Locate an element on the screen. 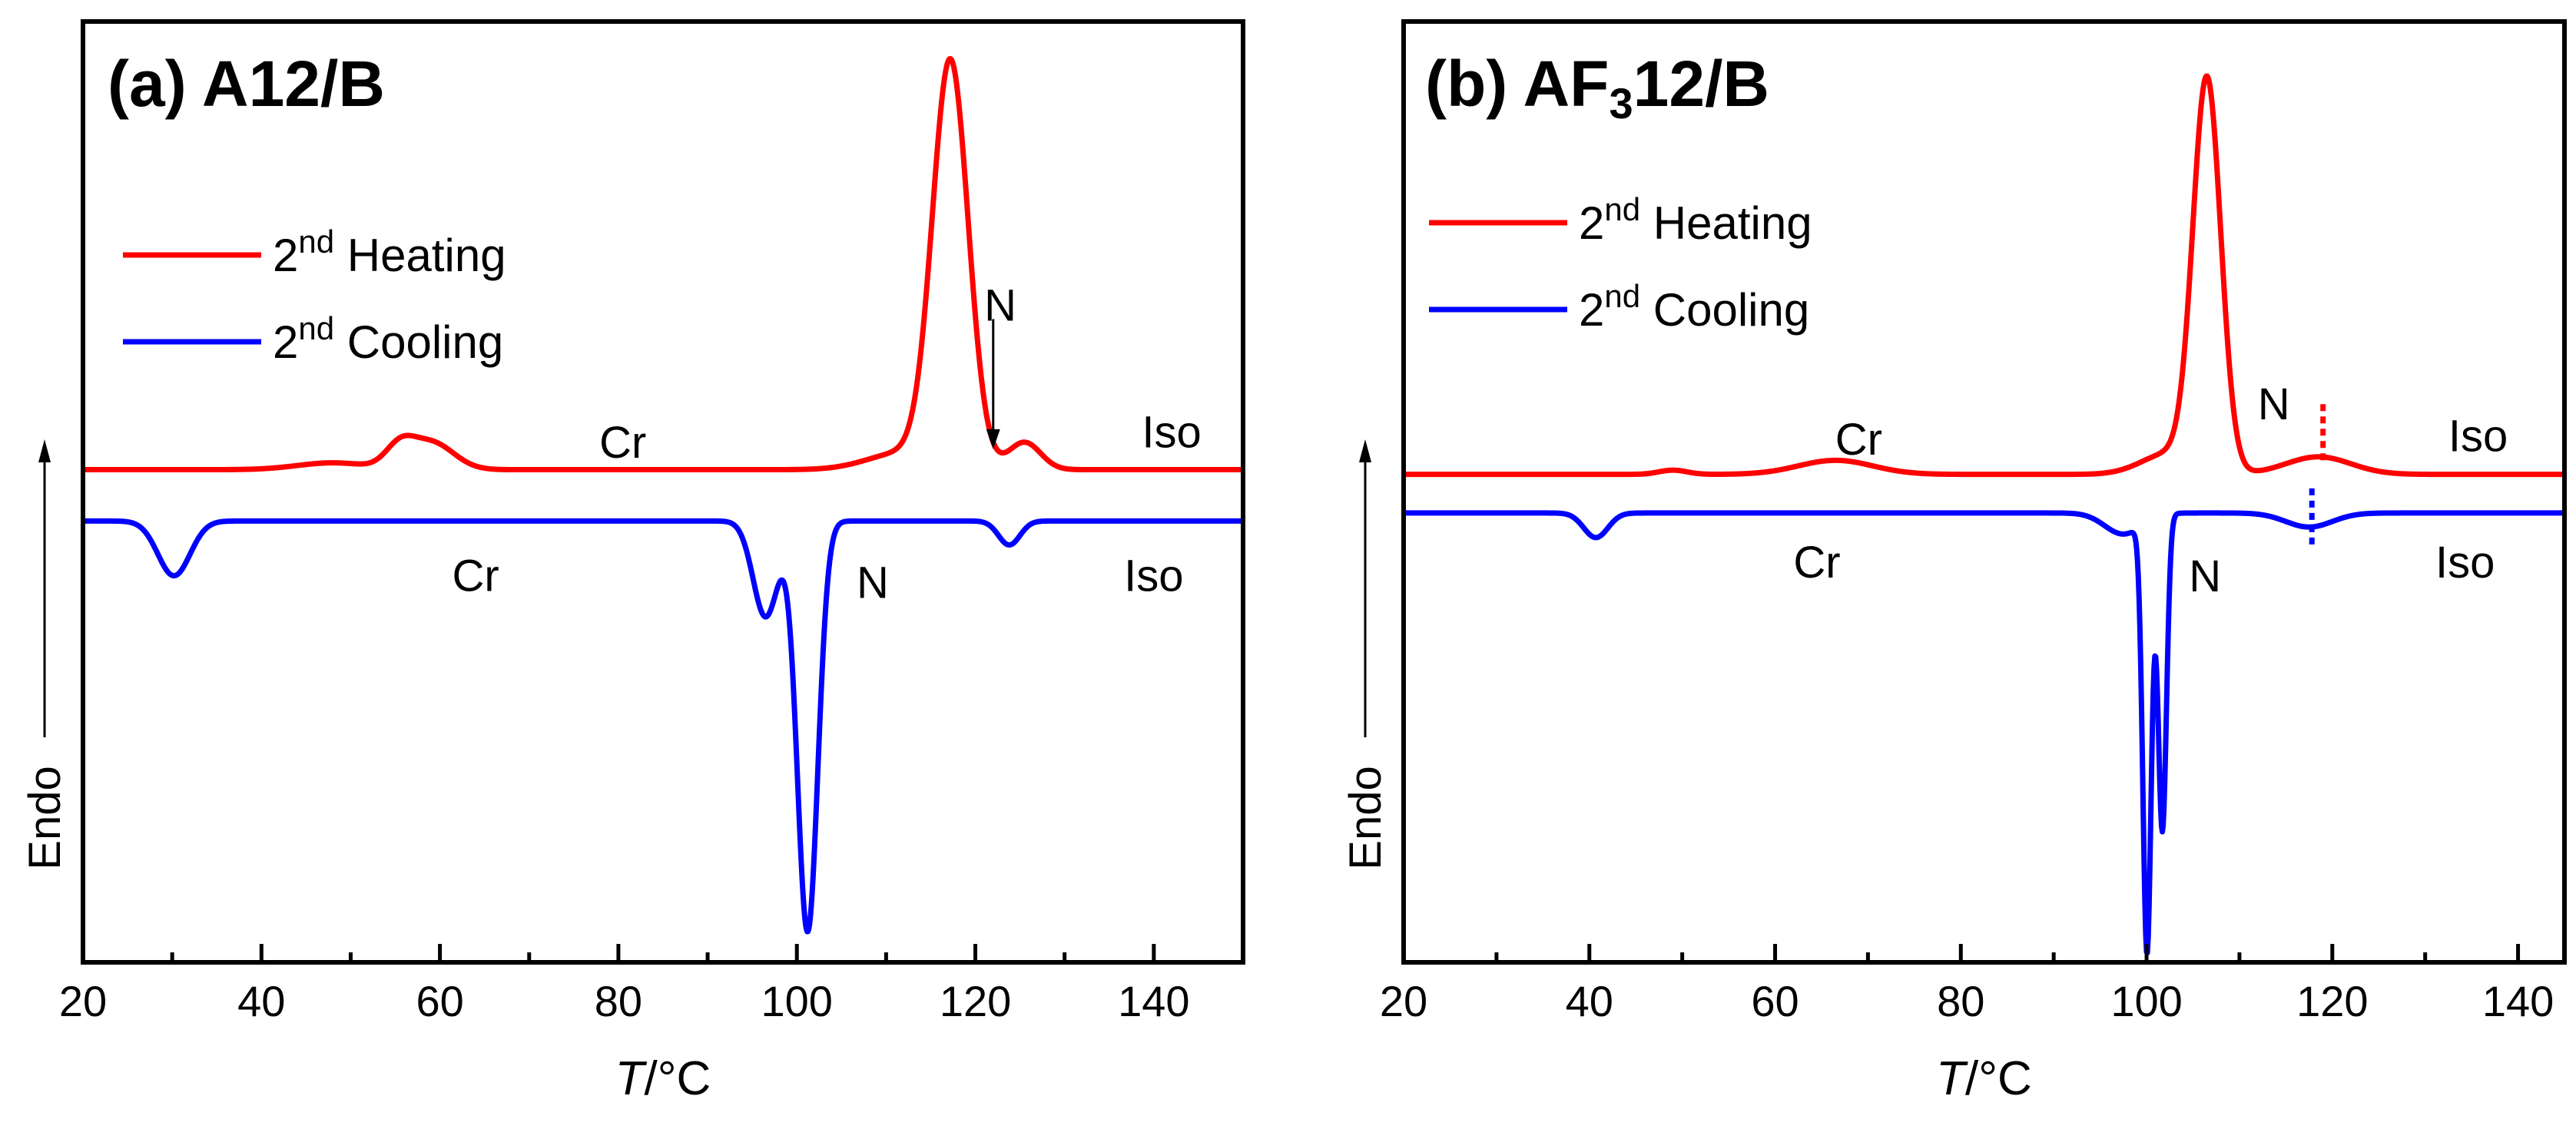 The image size is (2576, 1129). panel-title: (b) AF312/B is located at coordinates (1597, 87).